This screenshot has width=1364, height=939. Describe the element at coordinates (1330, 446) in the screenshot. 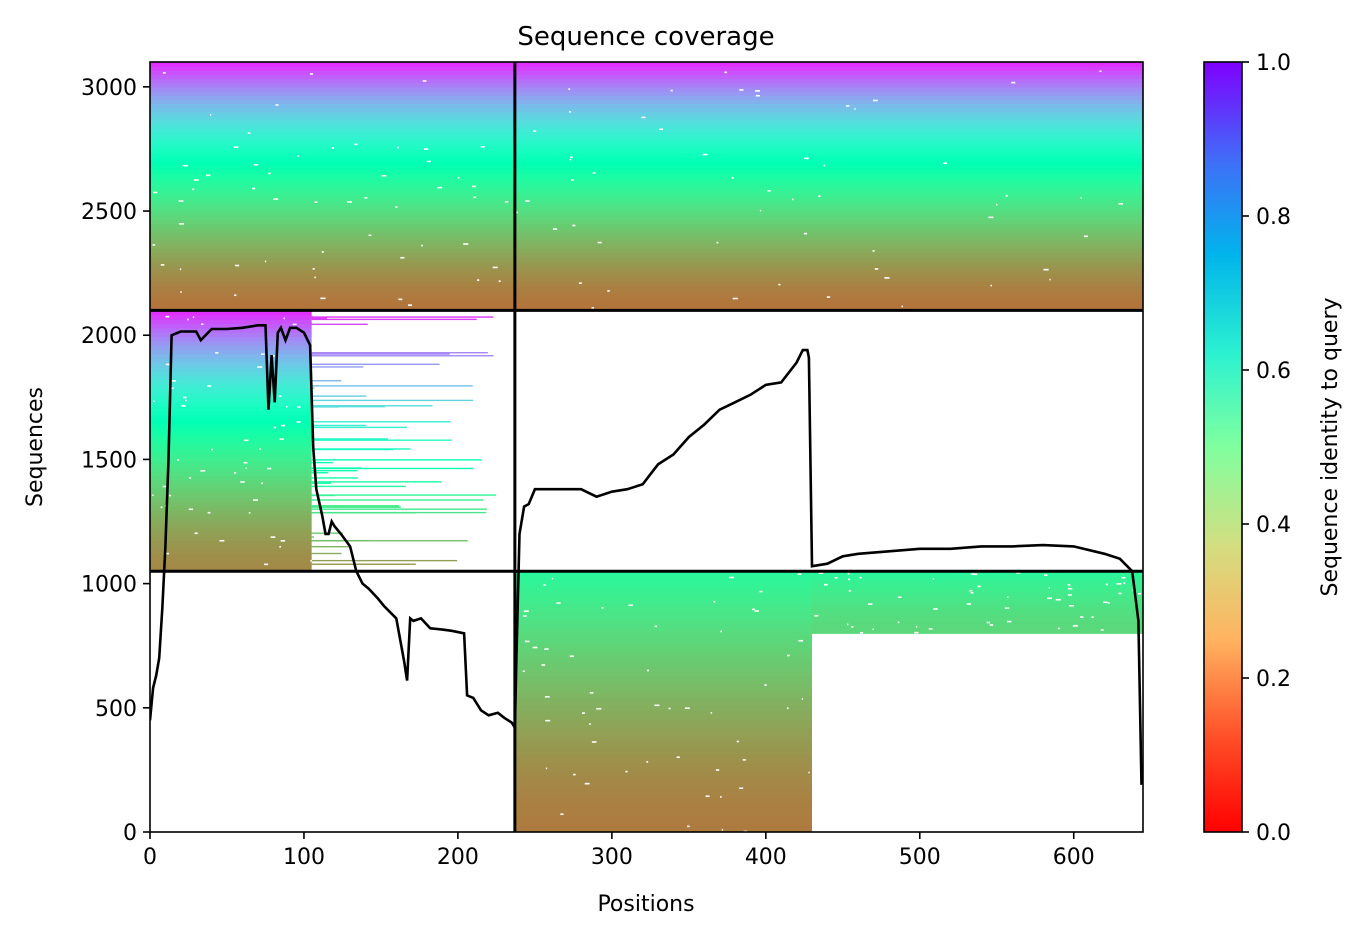

I see `colorbar-label: Sequence identity to query` at that location.